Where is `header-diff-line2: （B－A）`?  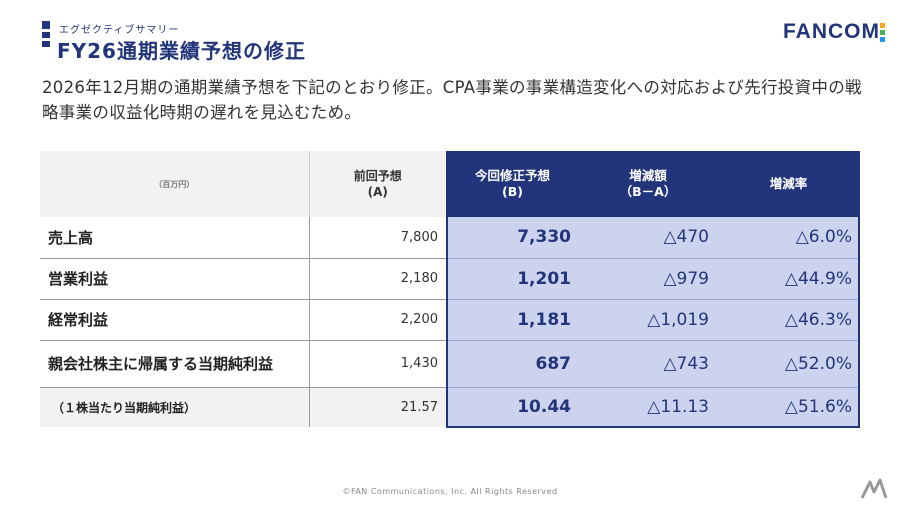 header-diff-line2: （B－A） is located at coordinates (648, 191).